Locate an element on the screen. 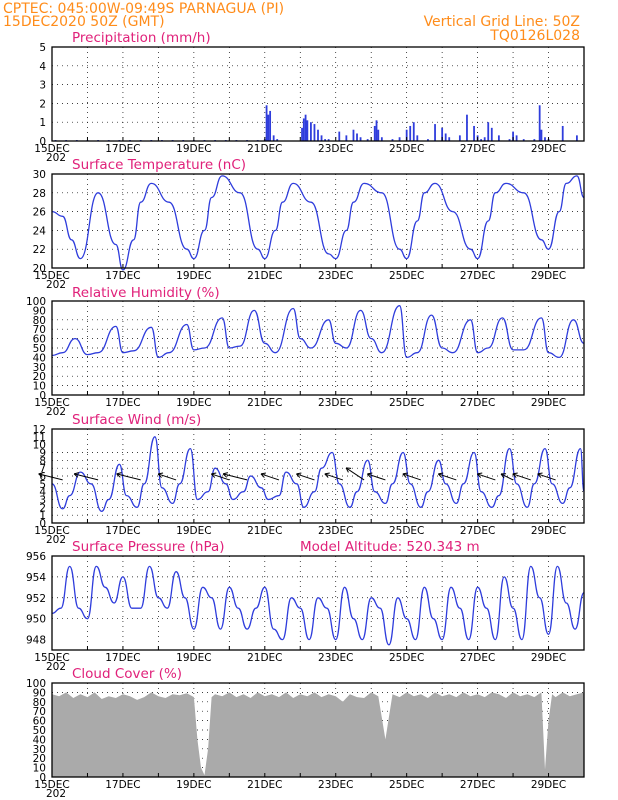 The height and width of the screenshot is (800, 618). y-tick-label: 10 is located at coordinates (39, 769).